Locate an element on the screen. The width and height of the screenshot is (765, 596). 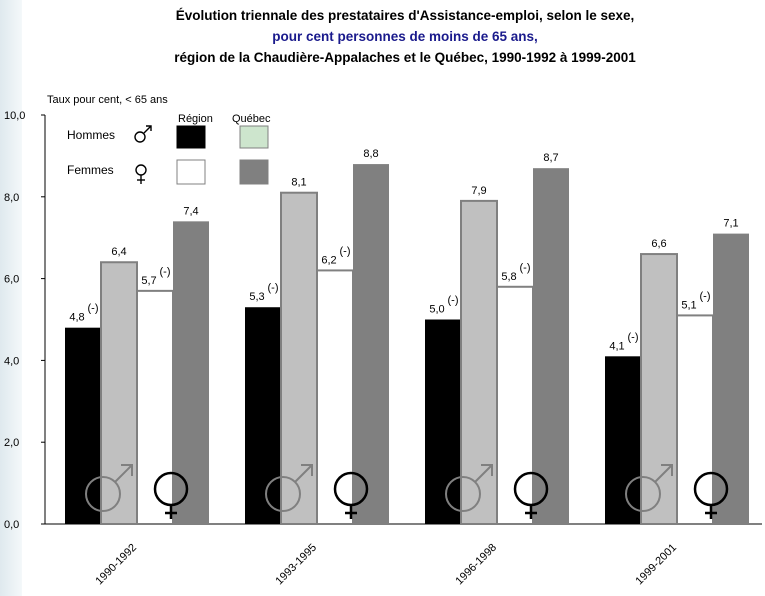
legend-swatch-hommes-quebec is located at coordinates (254, 137).